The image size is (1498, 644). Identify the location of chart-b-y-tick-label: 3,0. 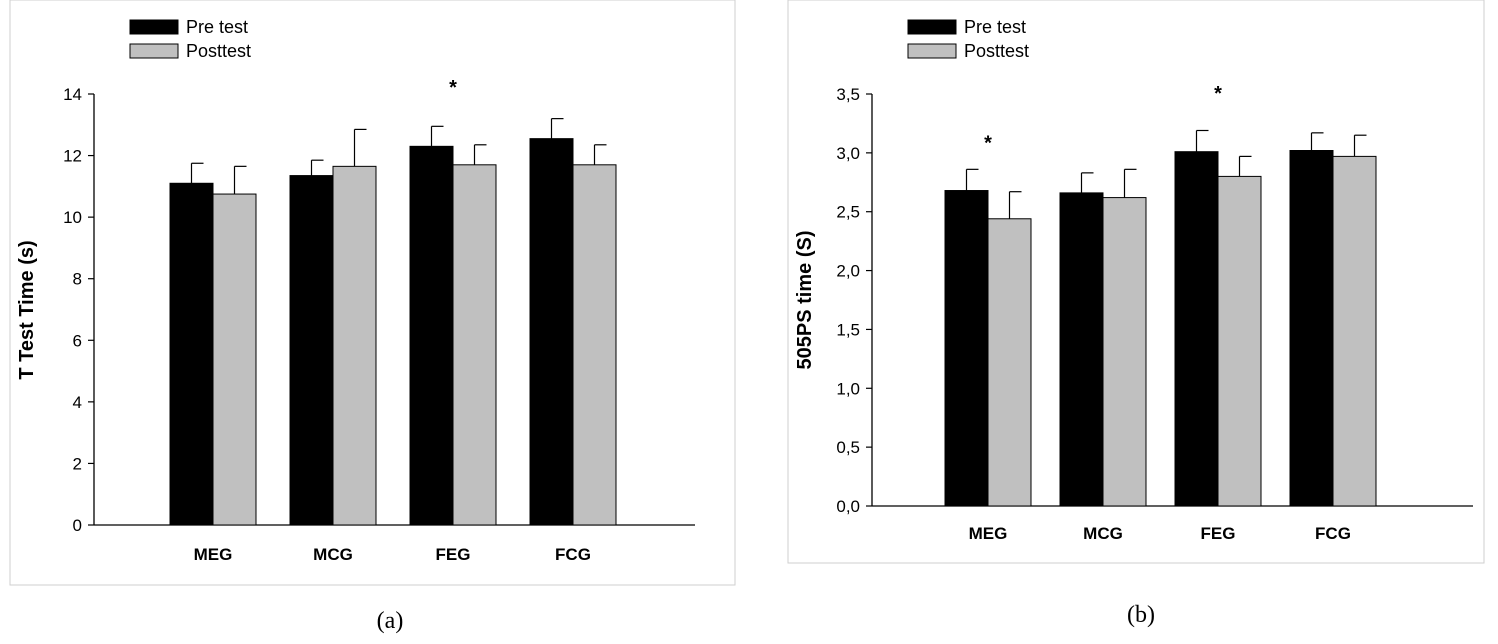
(848, 153).